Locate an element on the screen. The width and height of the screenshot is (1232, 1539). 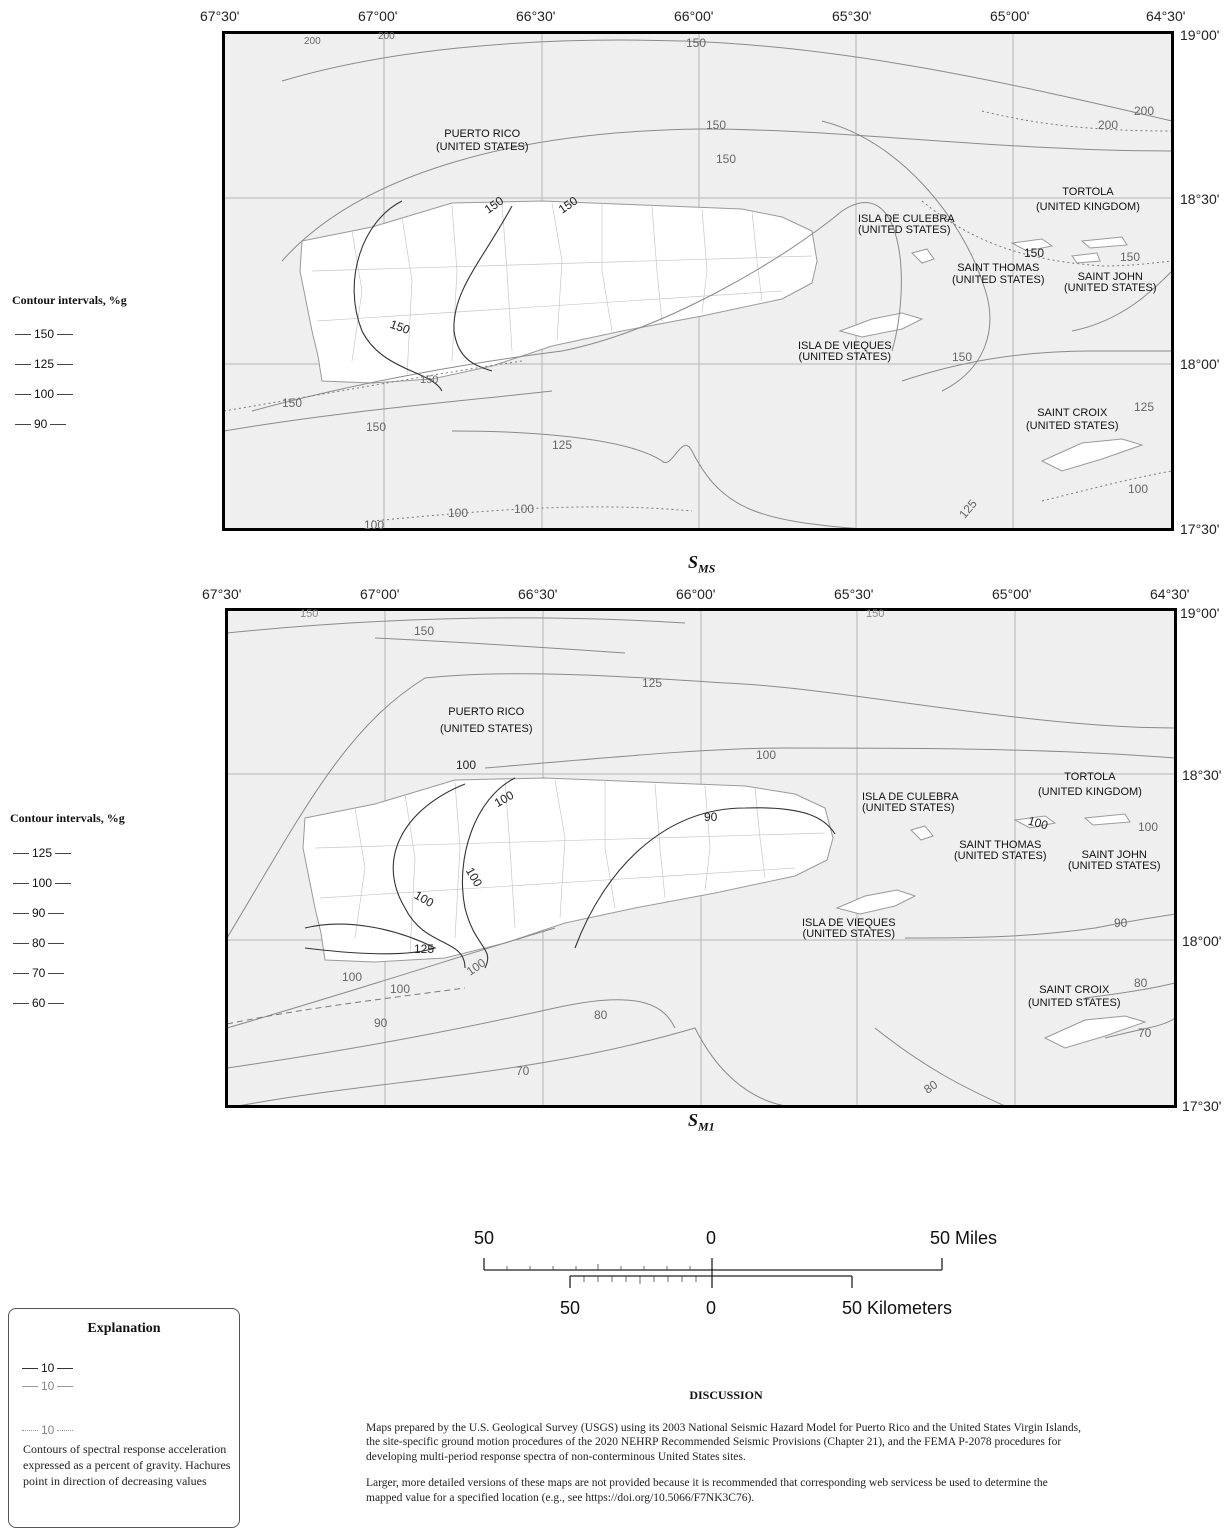
legend-value: 125 is located at coordinates (42, 853).